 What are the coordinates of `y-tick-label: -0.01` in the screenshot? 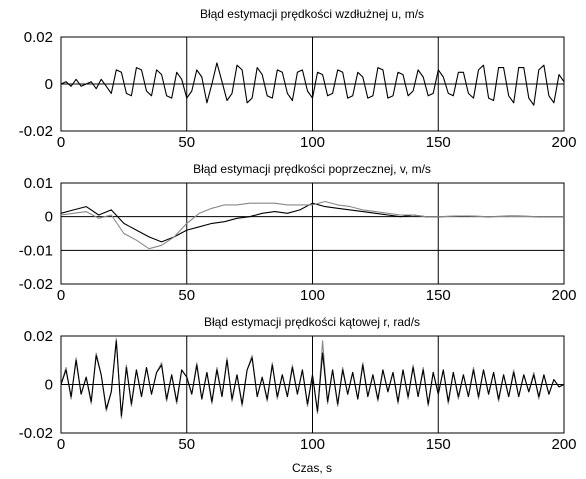 It's located at (36, 250).